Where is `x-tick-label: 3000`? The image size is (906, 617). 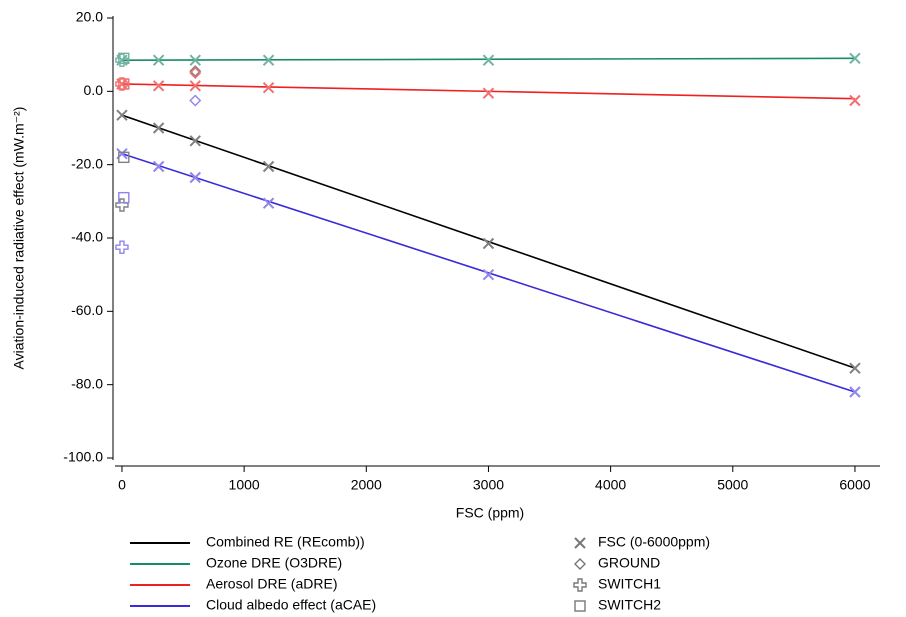
x-tick-label: 3000 is located at coordinates (488, 485).